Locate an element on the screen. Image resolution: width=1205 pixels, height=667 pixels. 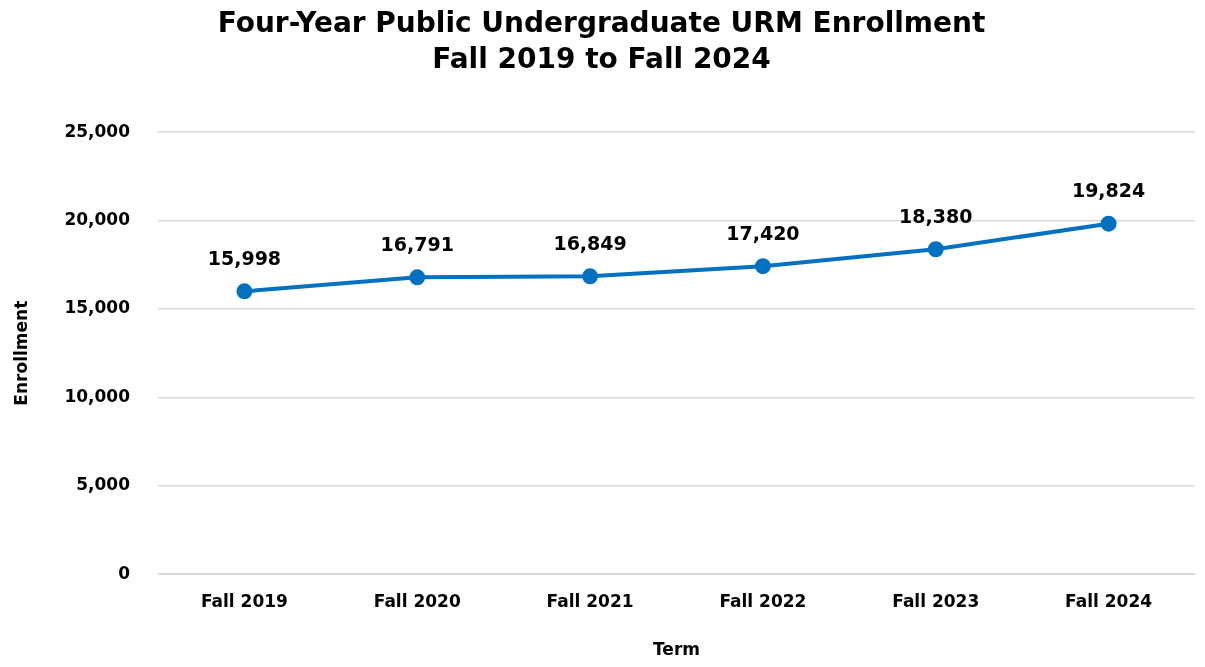
y-axis-title: Enrollment is located at coordinates (20, 353).